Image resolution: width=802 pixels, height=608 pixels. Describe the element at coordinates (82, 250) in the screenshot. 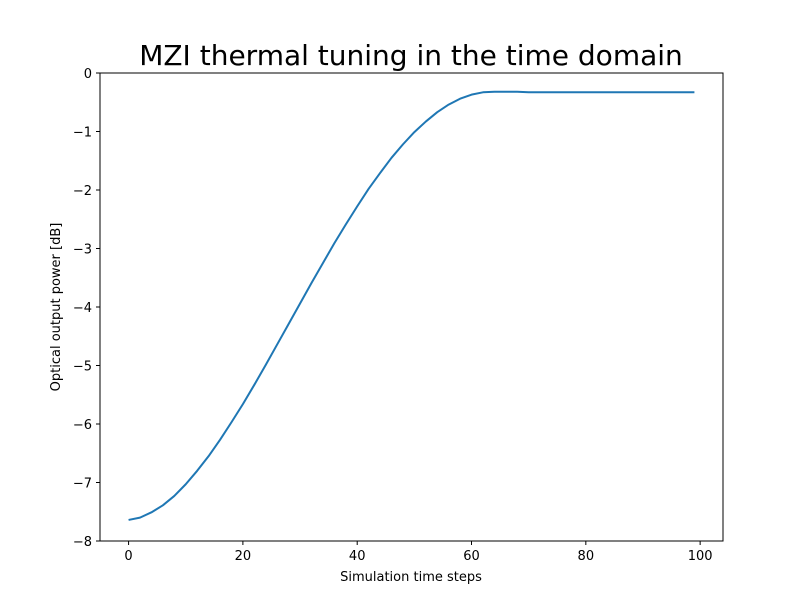

I see `y-tick-label: −3` at that location.